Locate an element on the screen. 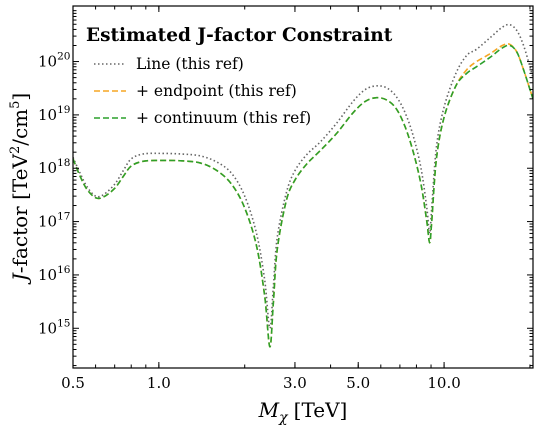 Image resolution: width=540 pixels, height=431 pixels. x-tick-label: 3.0 is located at coordinates (295, 383).